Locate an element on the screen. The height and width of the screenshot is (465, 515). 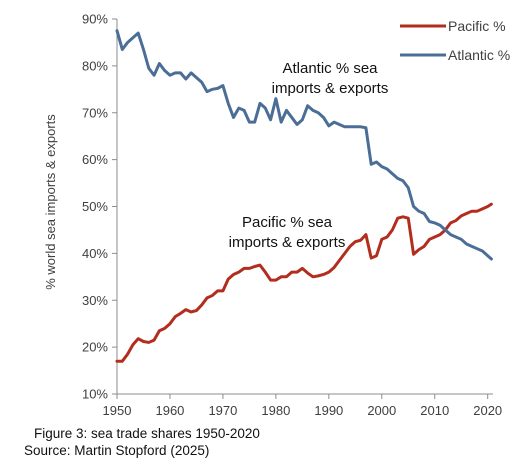
x-tick-label: 1960 is located at coordinates (169, 410).